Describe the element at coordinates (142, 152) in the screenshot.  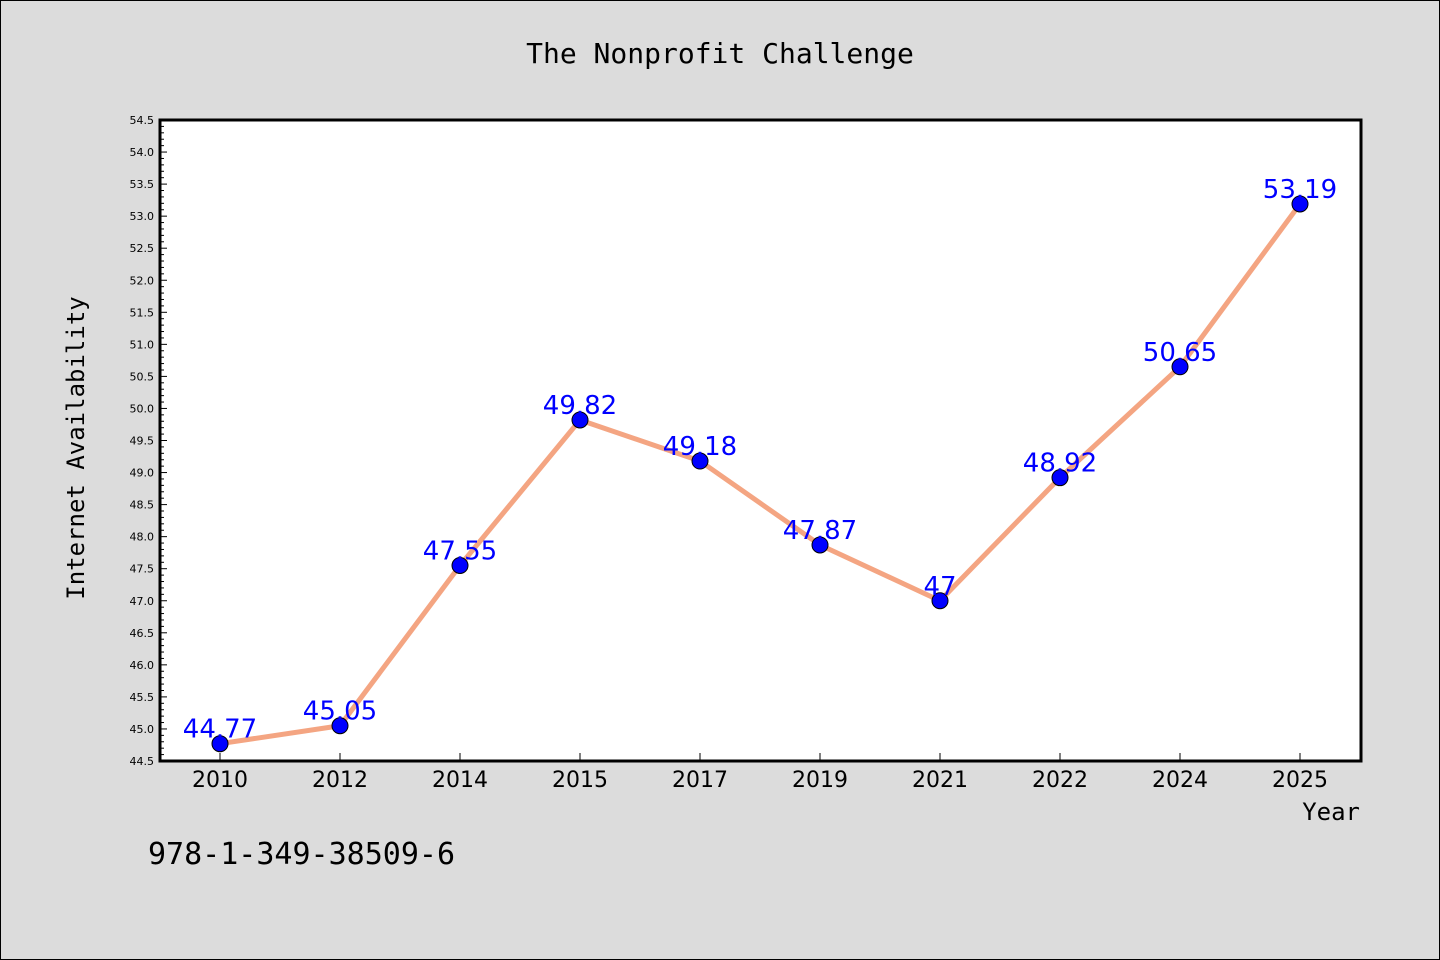
I see `y-tick-label: 54.0` at that location.